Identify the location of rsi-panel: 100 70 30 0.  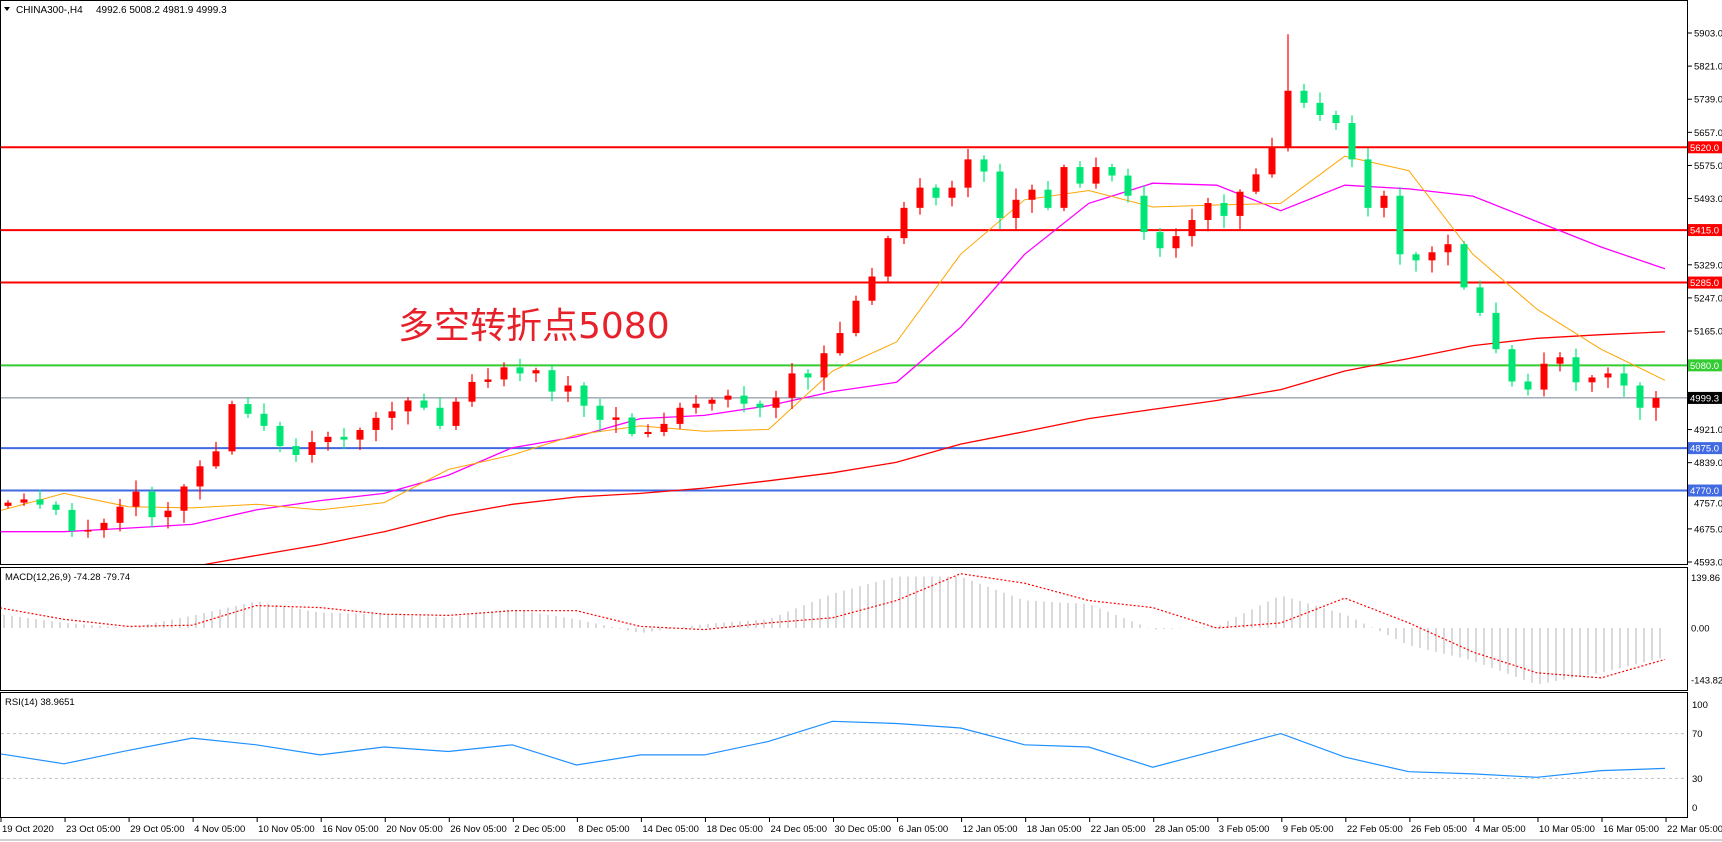
(854, 757).